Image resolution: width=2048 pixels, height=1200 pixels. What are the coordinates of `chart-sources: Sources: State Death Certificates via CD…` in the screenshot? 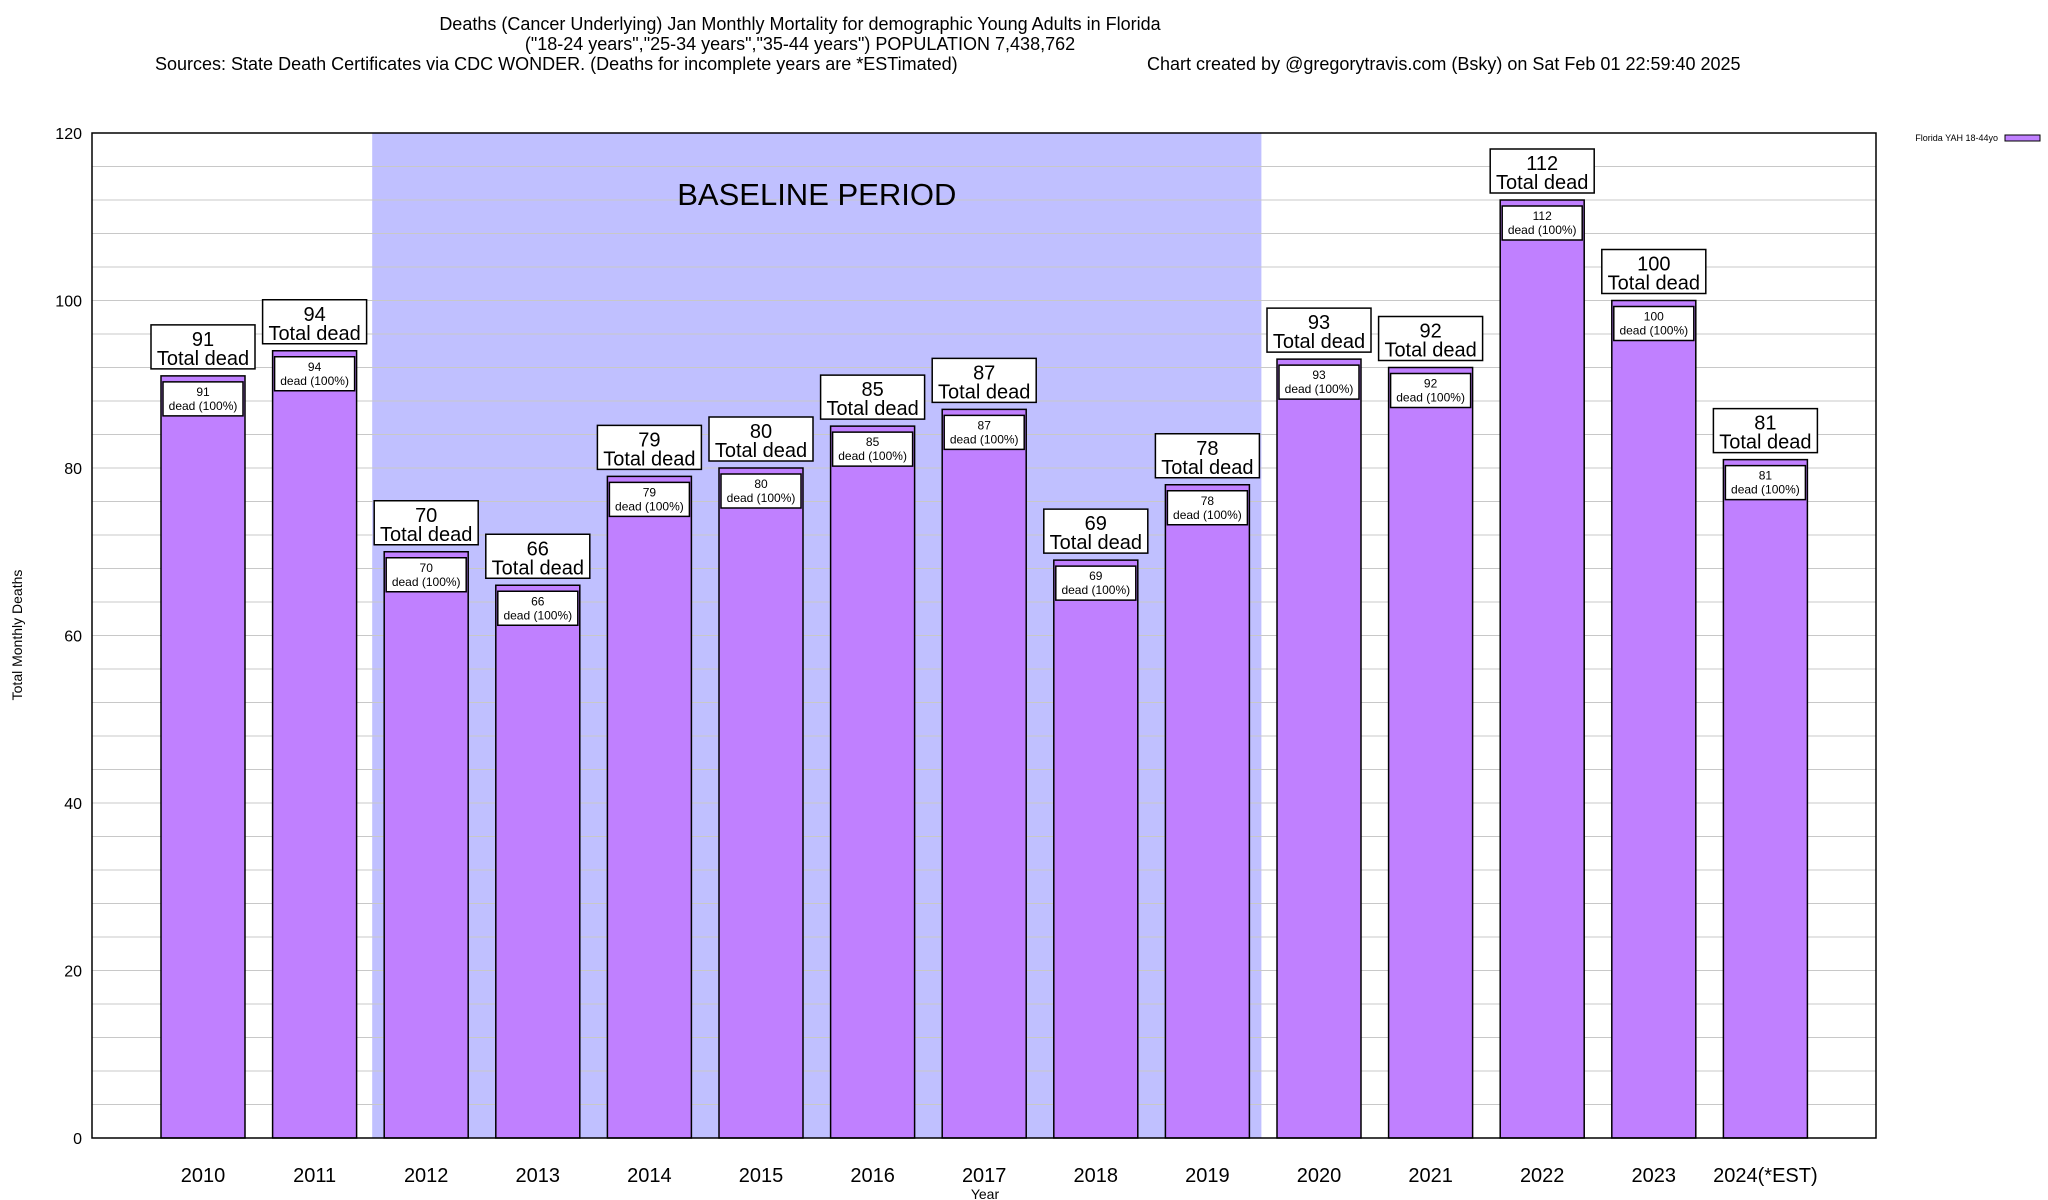 It's located at (556, 64).